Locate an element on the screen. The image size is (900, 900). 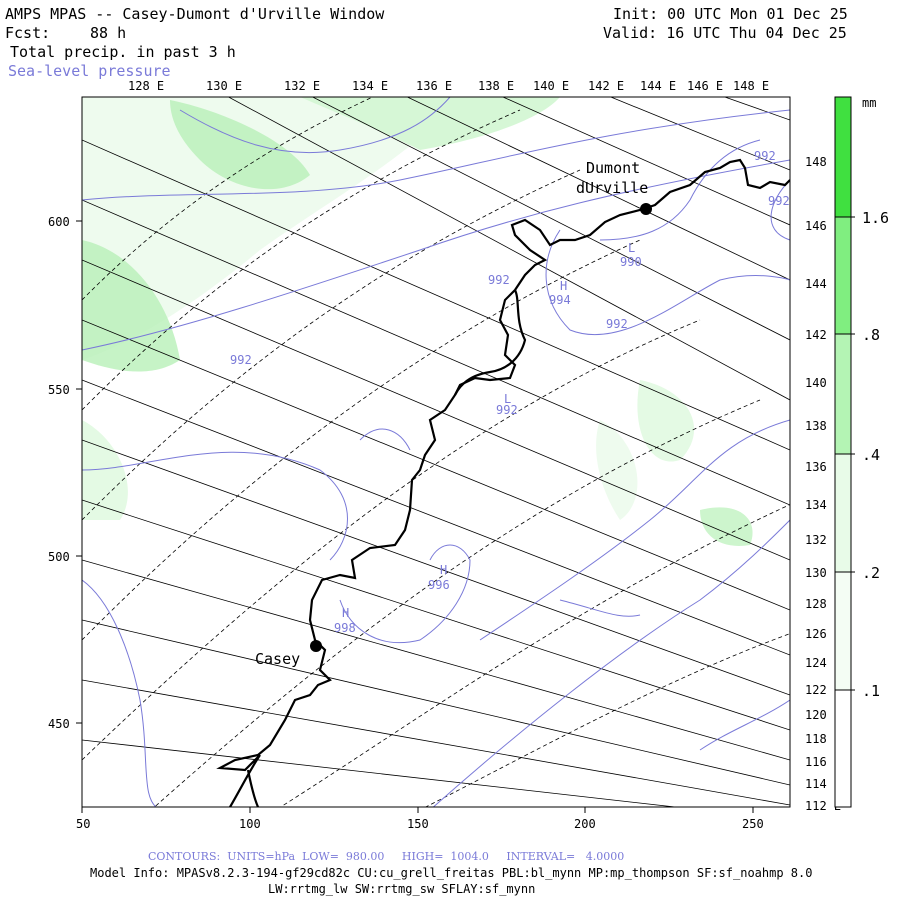
station-name: dUrville is located at coordinates (612, 188).